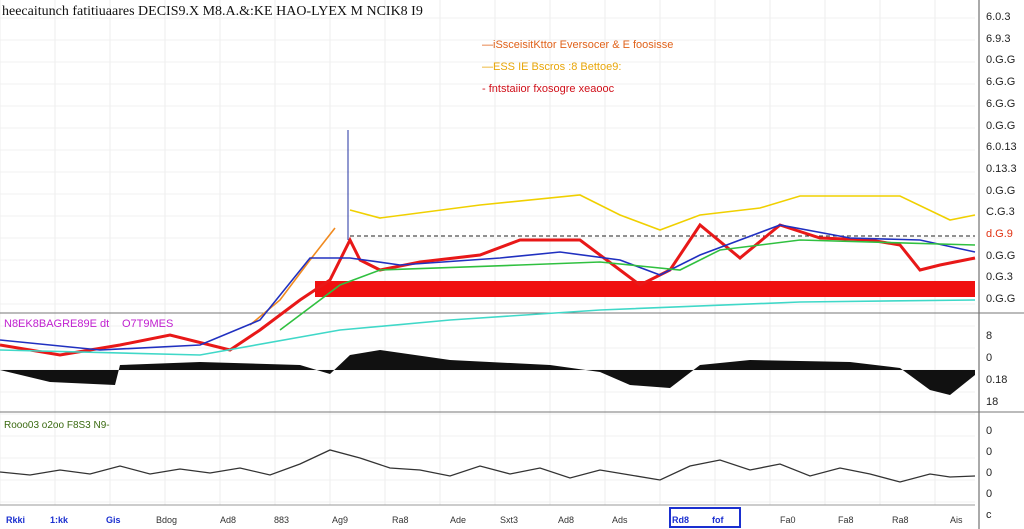  Describe the element at coordinates (645, 289) in the screenshot. I see `support-band` at that location.